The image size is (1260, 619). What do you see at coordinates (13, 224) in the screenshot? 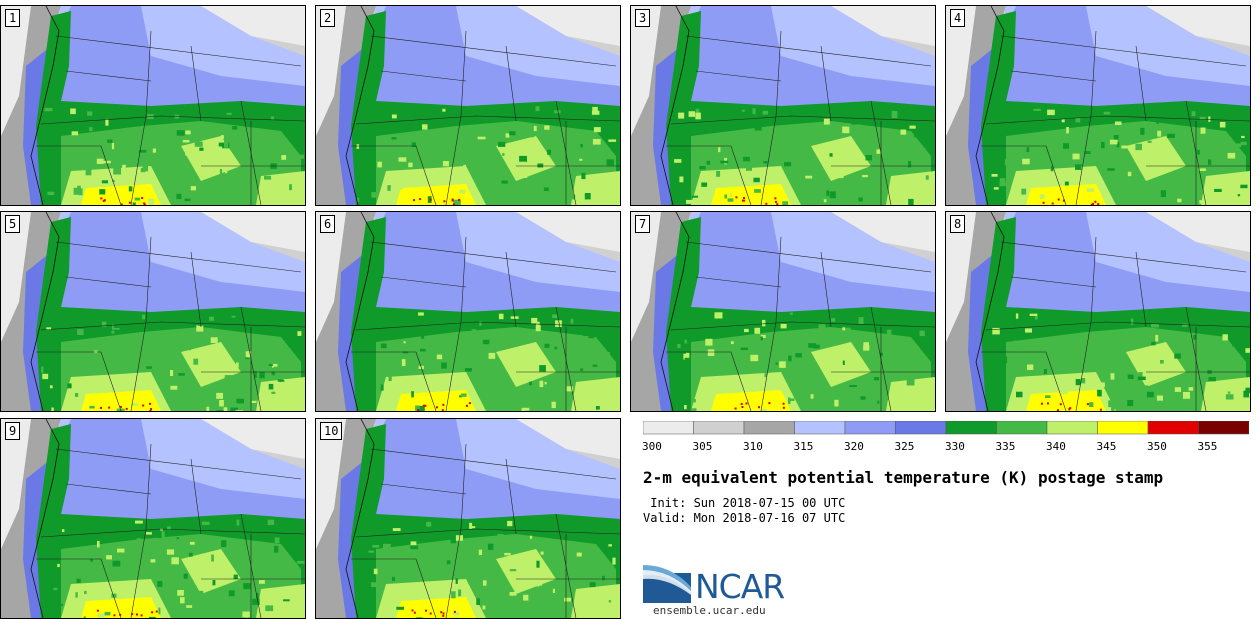
I see `panel-number-label: 5` at bounding box center [13, 224].